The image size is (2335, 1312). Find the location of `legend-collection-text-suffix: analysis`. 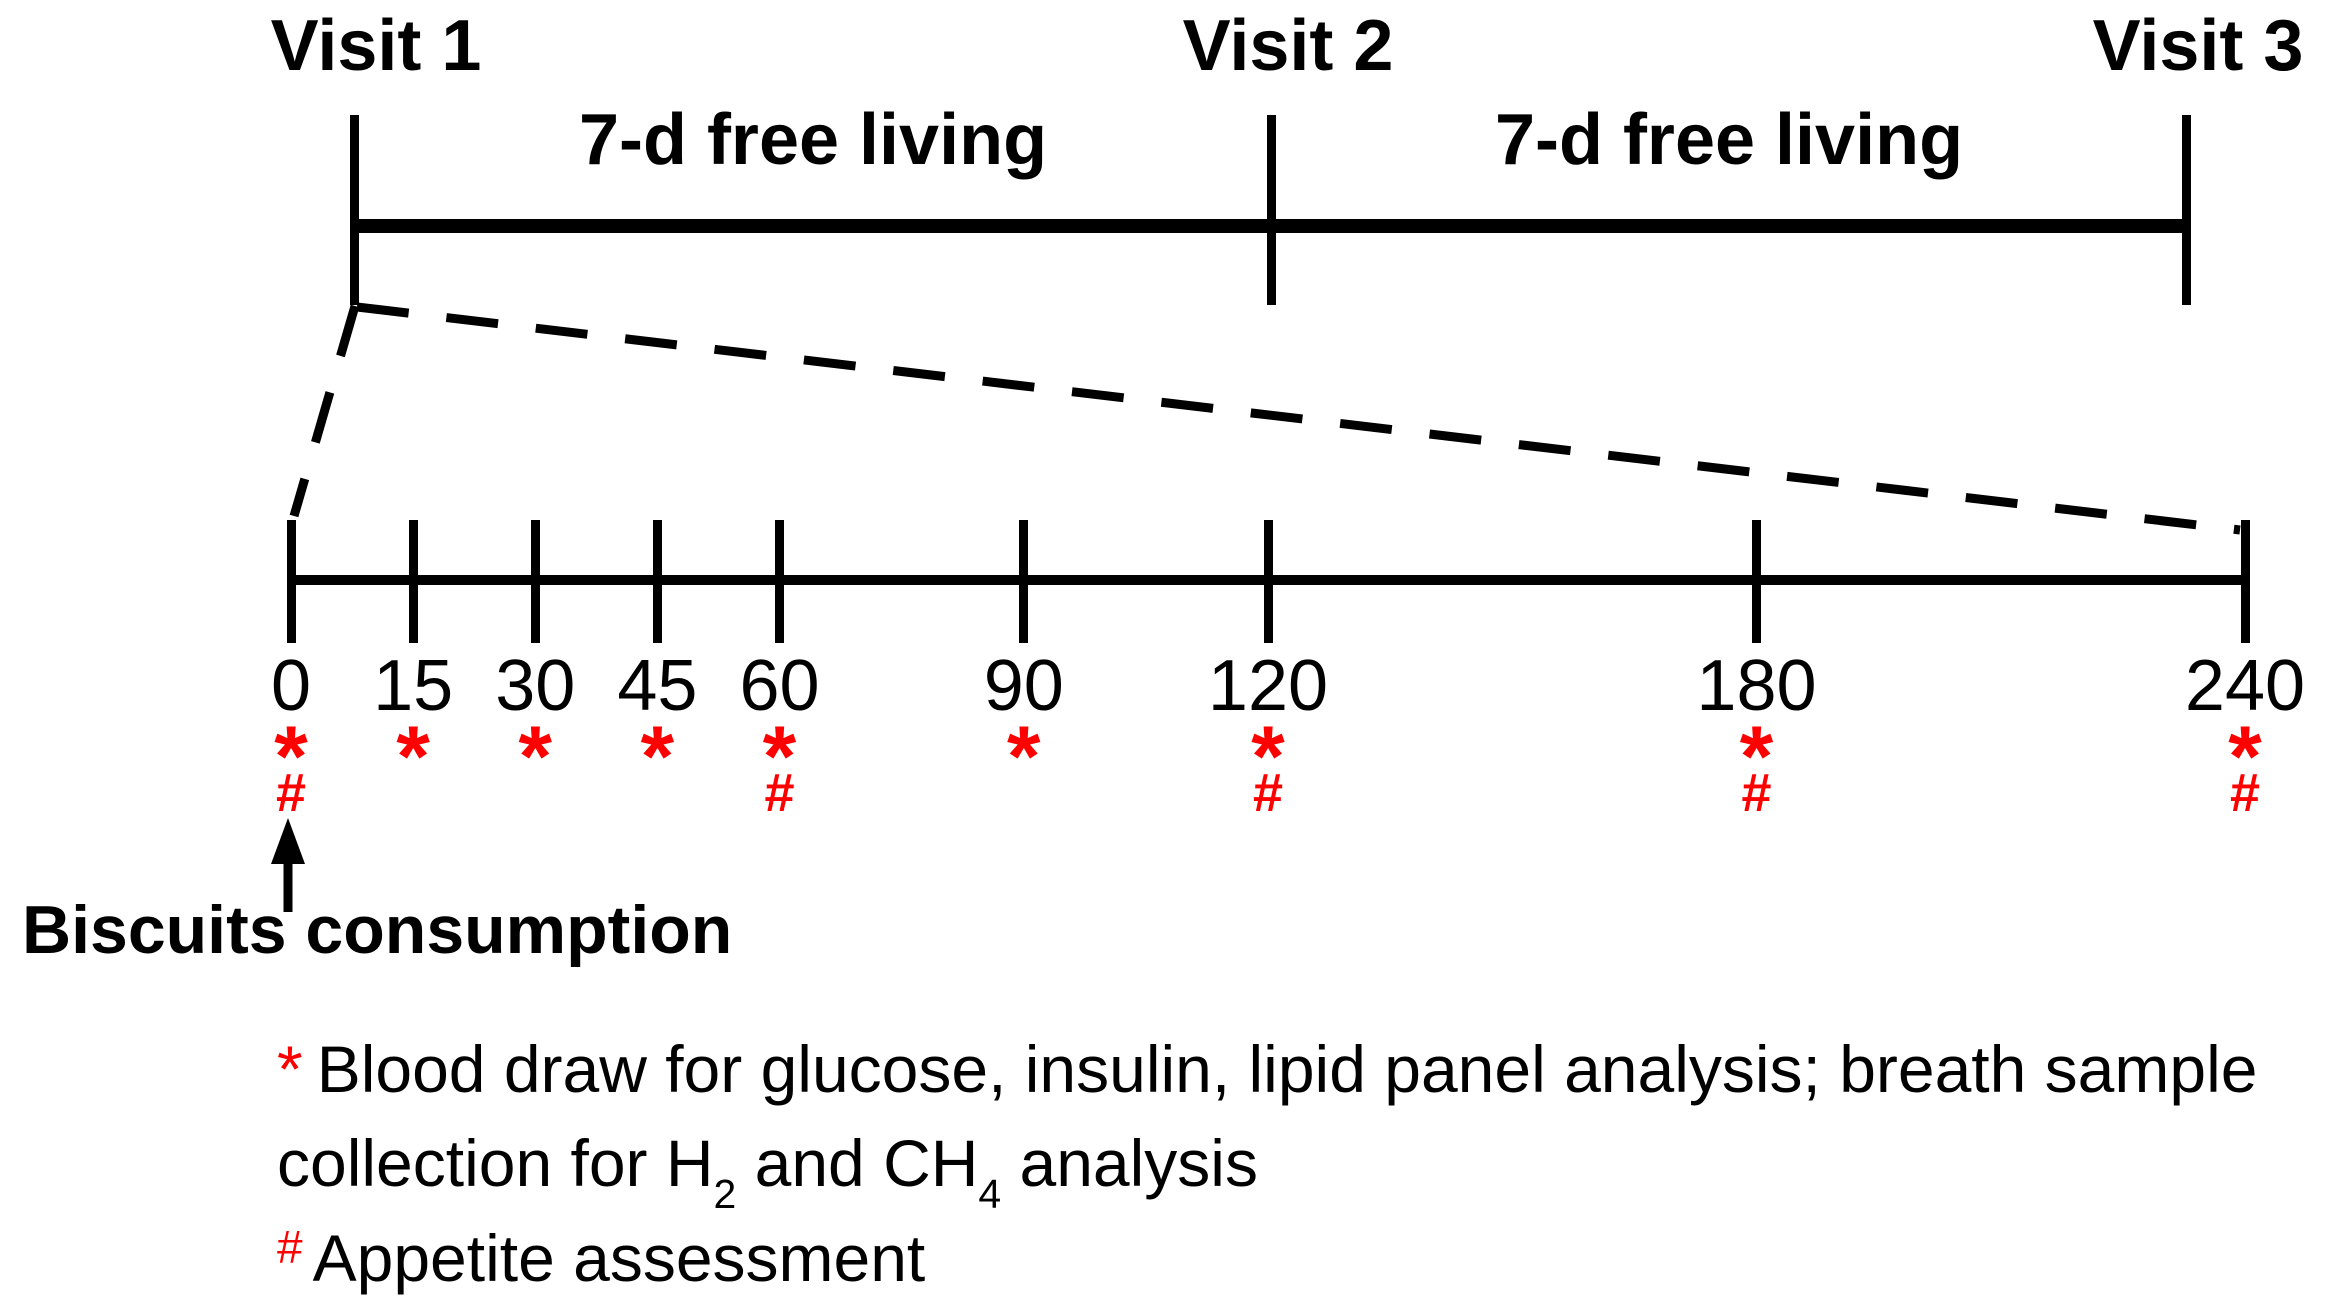

legend-collection-text-suffix: analysis is located at coordinates (1129, 1163).